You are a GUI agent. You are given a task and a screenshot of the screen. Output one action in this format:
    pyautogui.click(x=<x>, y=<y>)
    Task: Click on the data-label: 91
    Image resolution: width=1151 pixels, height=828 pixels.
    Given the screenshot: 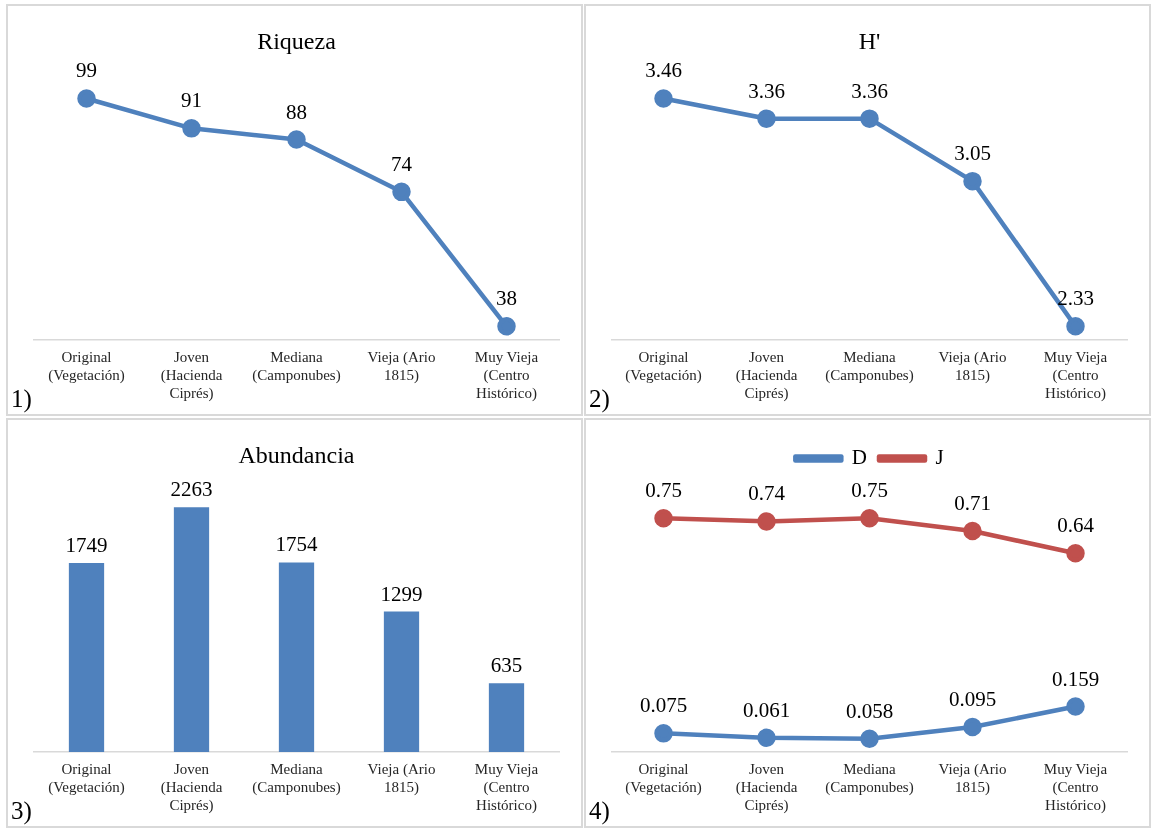 What is the action you would take?
    pyautogui.click(x=191, y=100)
    